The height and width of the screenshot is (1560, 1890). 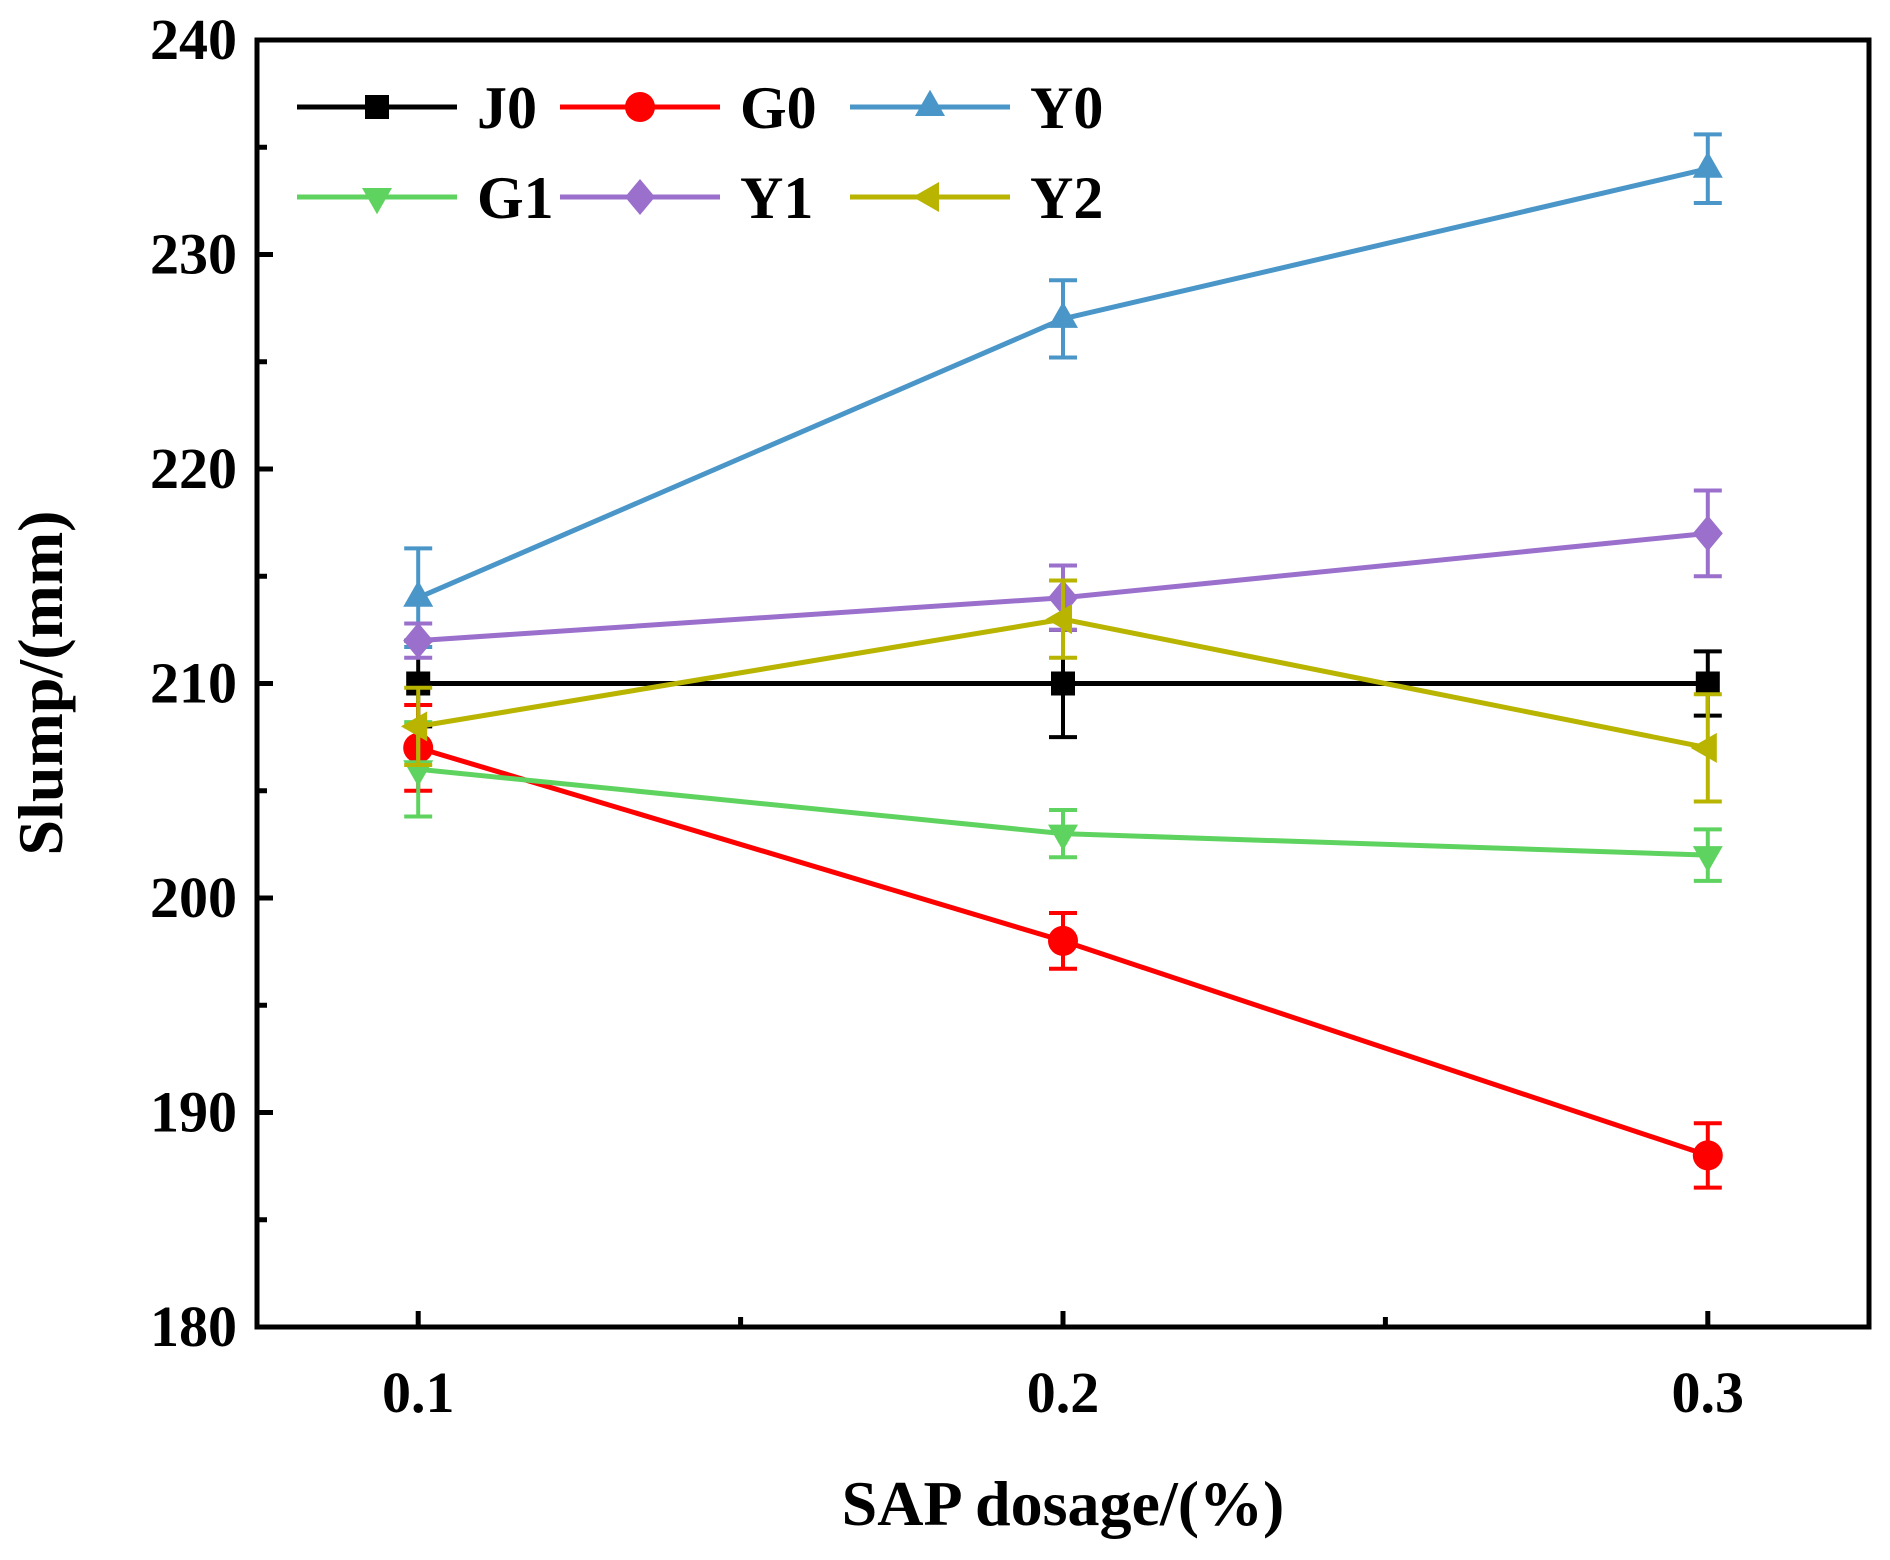 What do you see at coordinates (515, 198) in the screenshot?
I see `legend-label: G1` at bounding box center [515, 198].